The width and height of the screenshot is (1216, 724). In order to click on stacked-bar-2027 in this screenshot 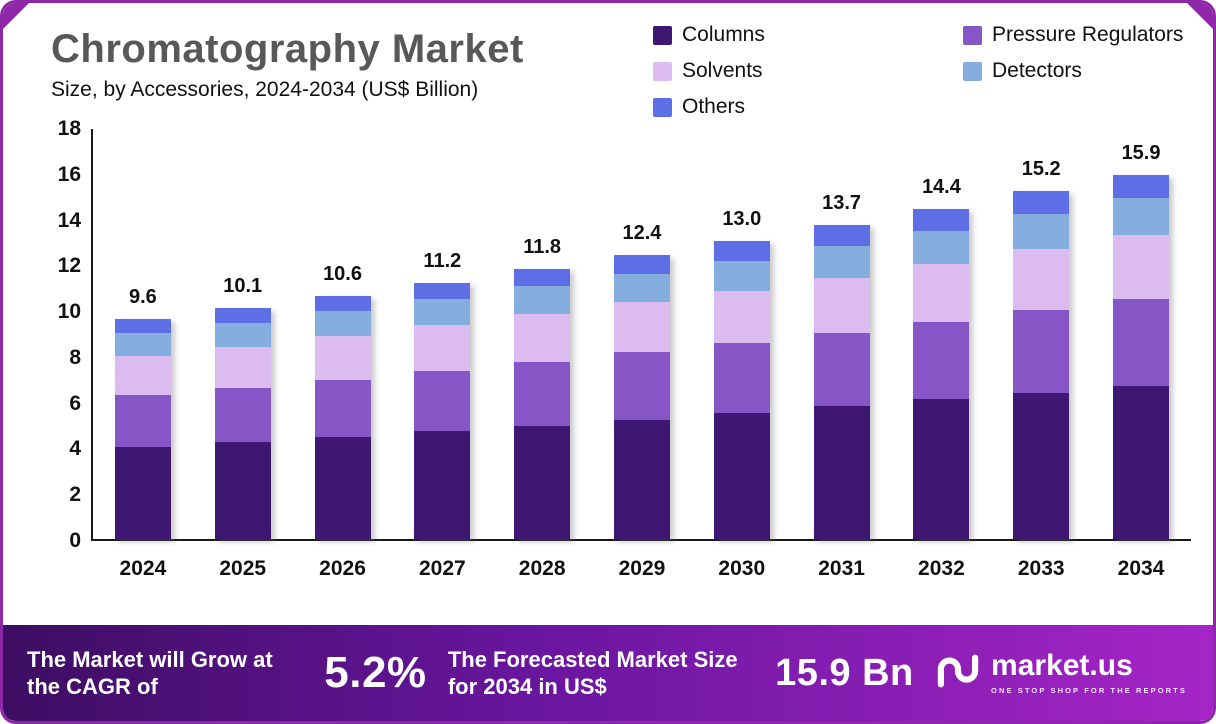, I will do `click(442, 410)`.